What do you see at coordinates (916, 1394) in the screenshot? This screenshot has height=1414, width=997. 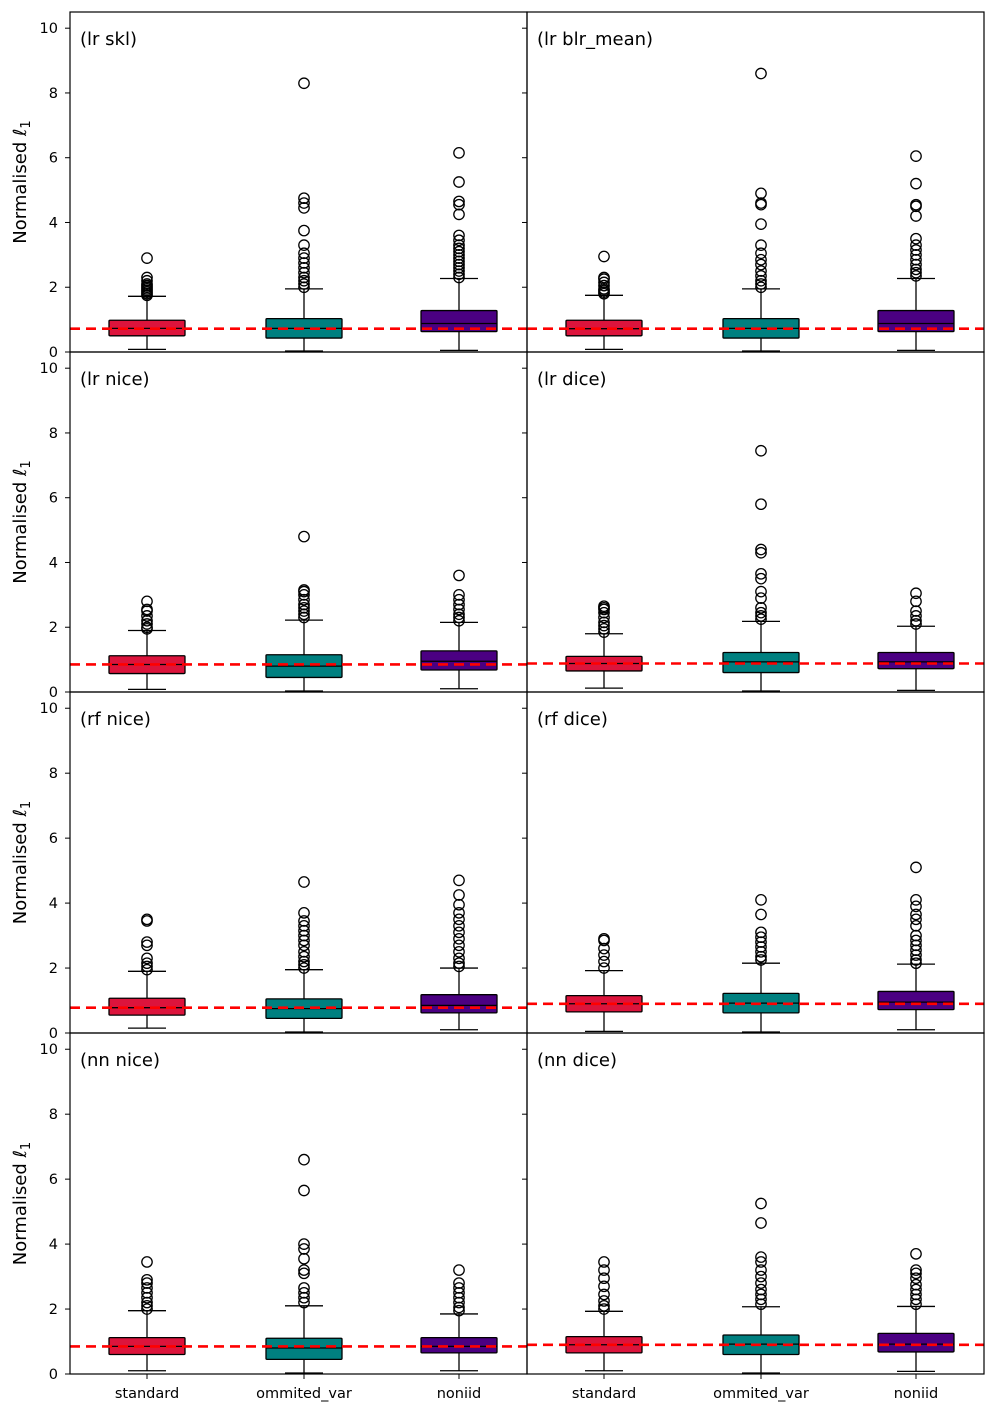 I see `x-tick-label-noniid: noniid` at bounding box center [916, 1394].